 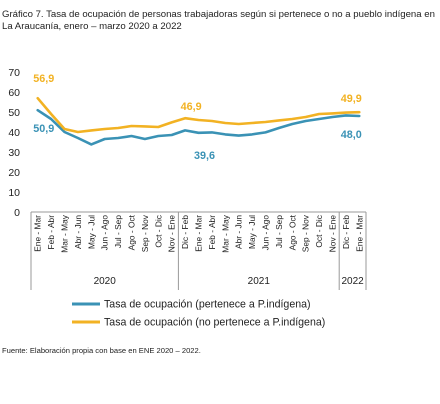 What do you see at coordinates (14, 93) in the screenshot?
I see `y-tick-label: 60` at bounding box center [14, 93].